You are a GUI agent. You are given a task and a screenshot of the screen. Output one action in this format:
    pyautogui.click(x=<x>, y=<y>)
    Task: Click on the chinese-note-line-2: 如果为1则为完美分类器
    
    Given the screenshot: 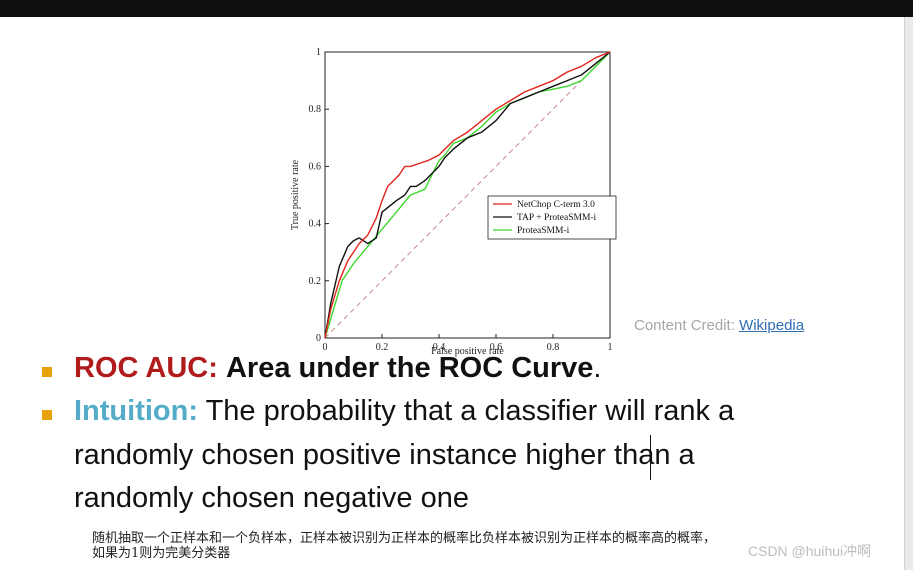 What is the action you would take?
    pyautogui.click(x=161, y=553)
    